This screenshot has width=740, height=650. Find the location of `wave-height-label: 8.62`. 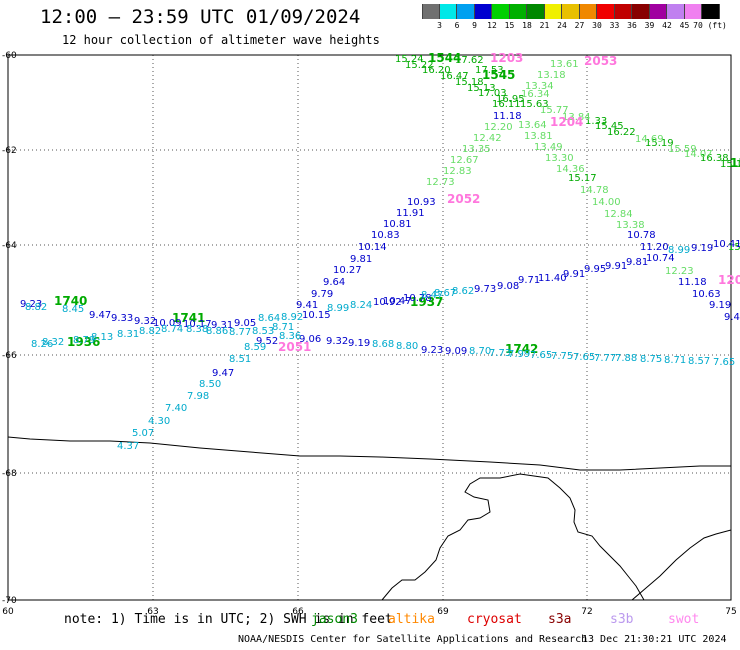

wave-height-label: 8.62 is located at coordinates (463, 291).